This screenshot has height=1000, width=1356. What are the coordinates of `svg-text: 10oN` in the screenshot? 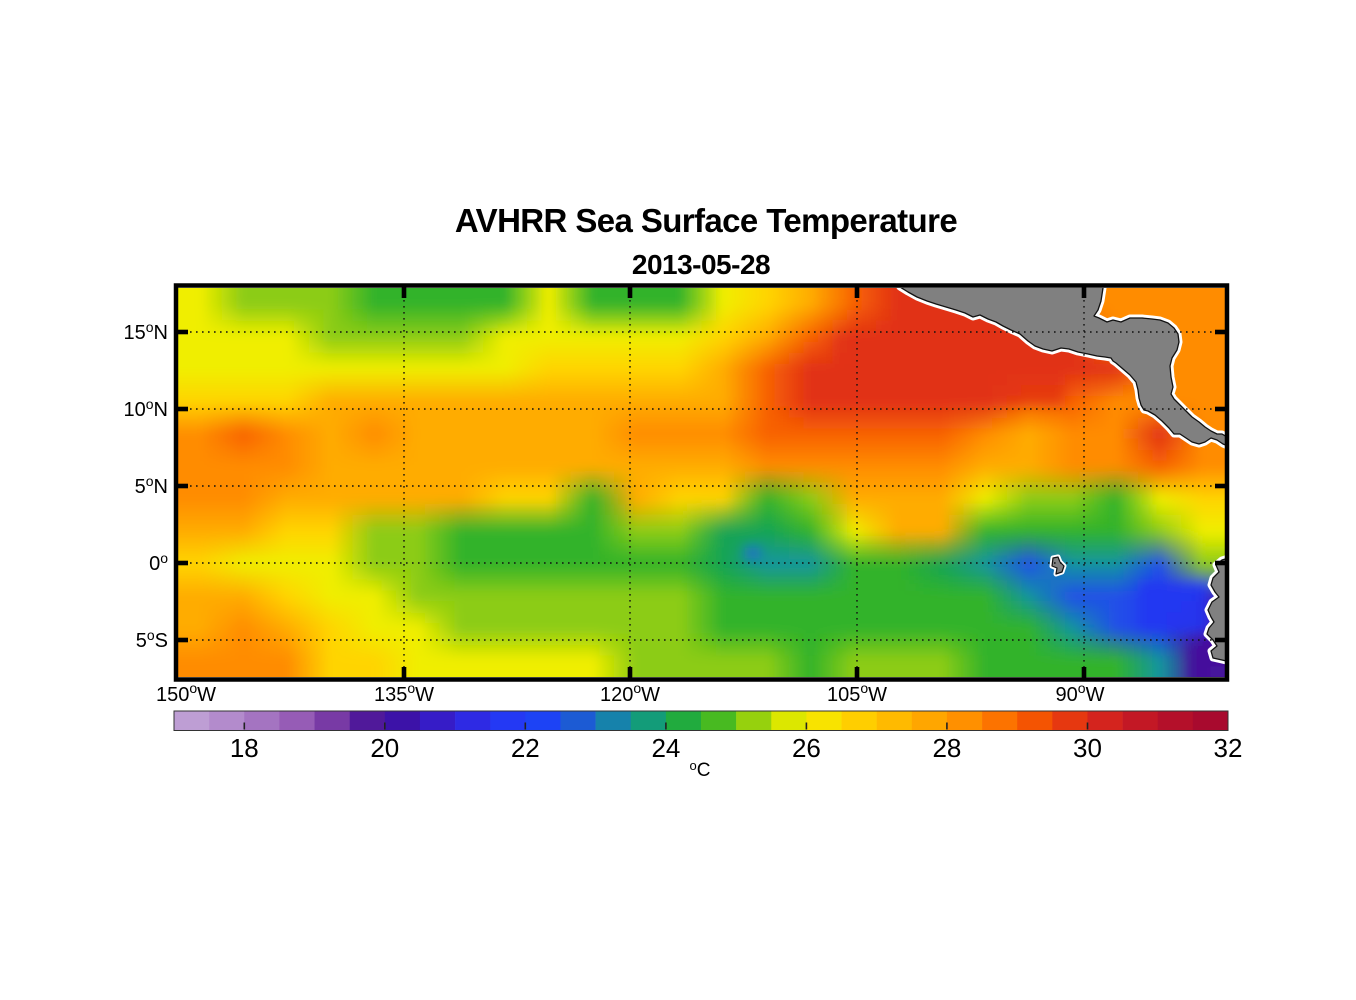 It's located at (146, 408).